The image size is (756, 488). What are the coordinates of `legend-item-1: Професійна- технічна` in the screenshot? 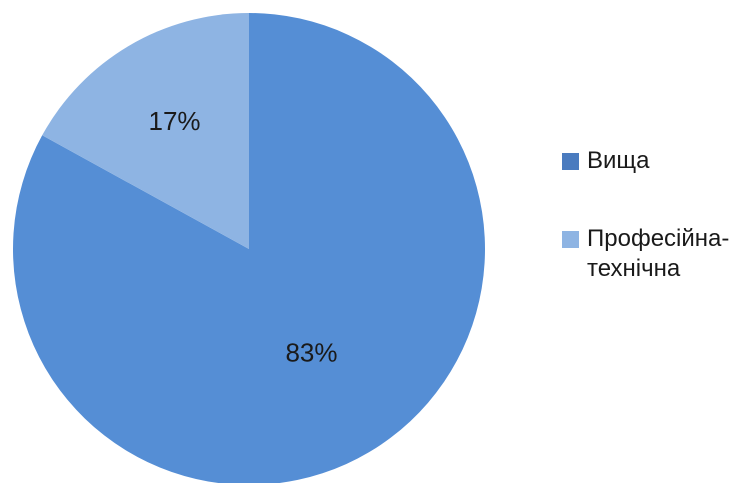 It's located at (657, 254).